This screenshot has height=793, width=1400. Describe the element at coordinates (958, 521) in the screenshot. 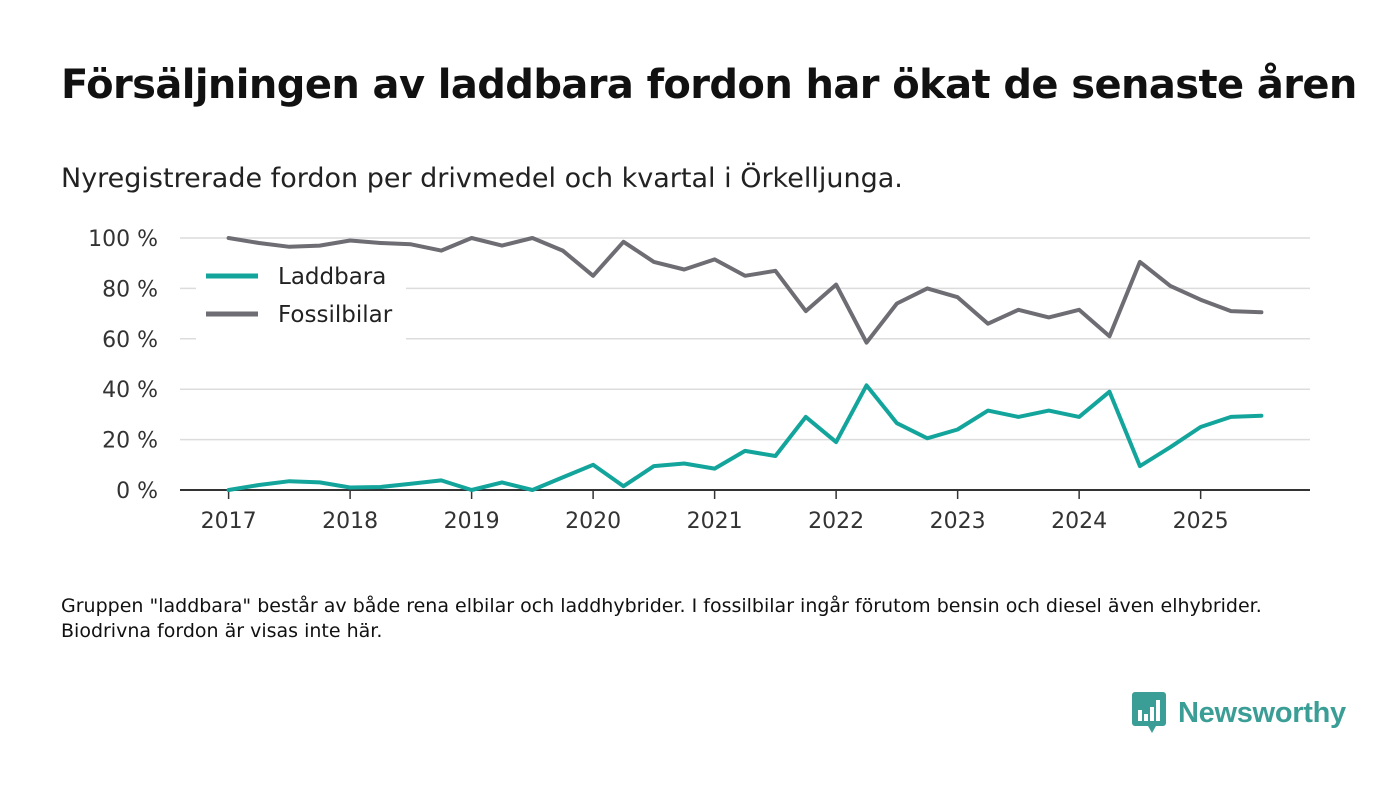

I see `x-tick-label: 2023` at that location.